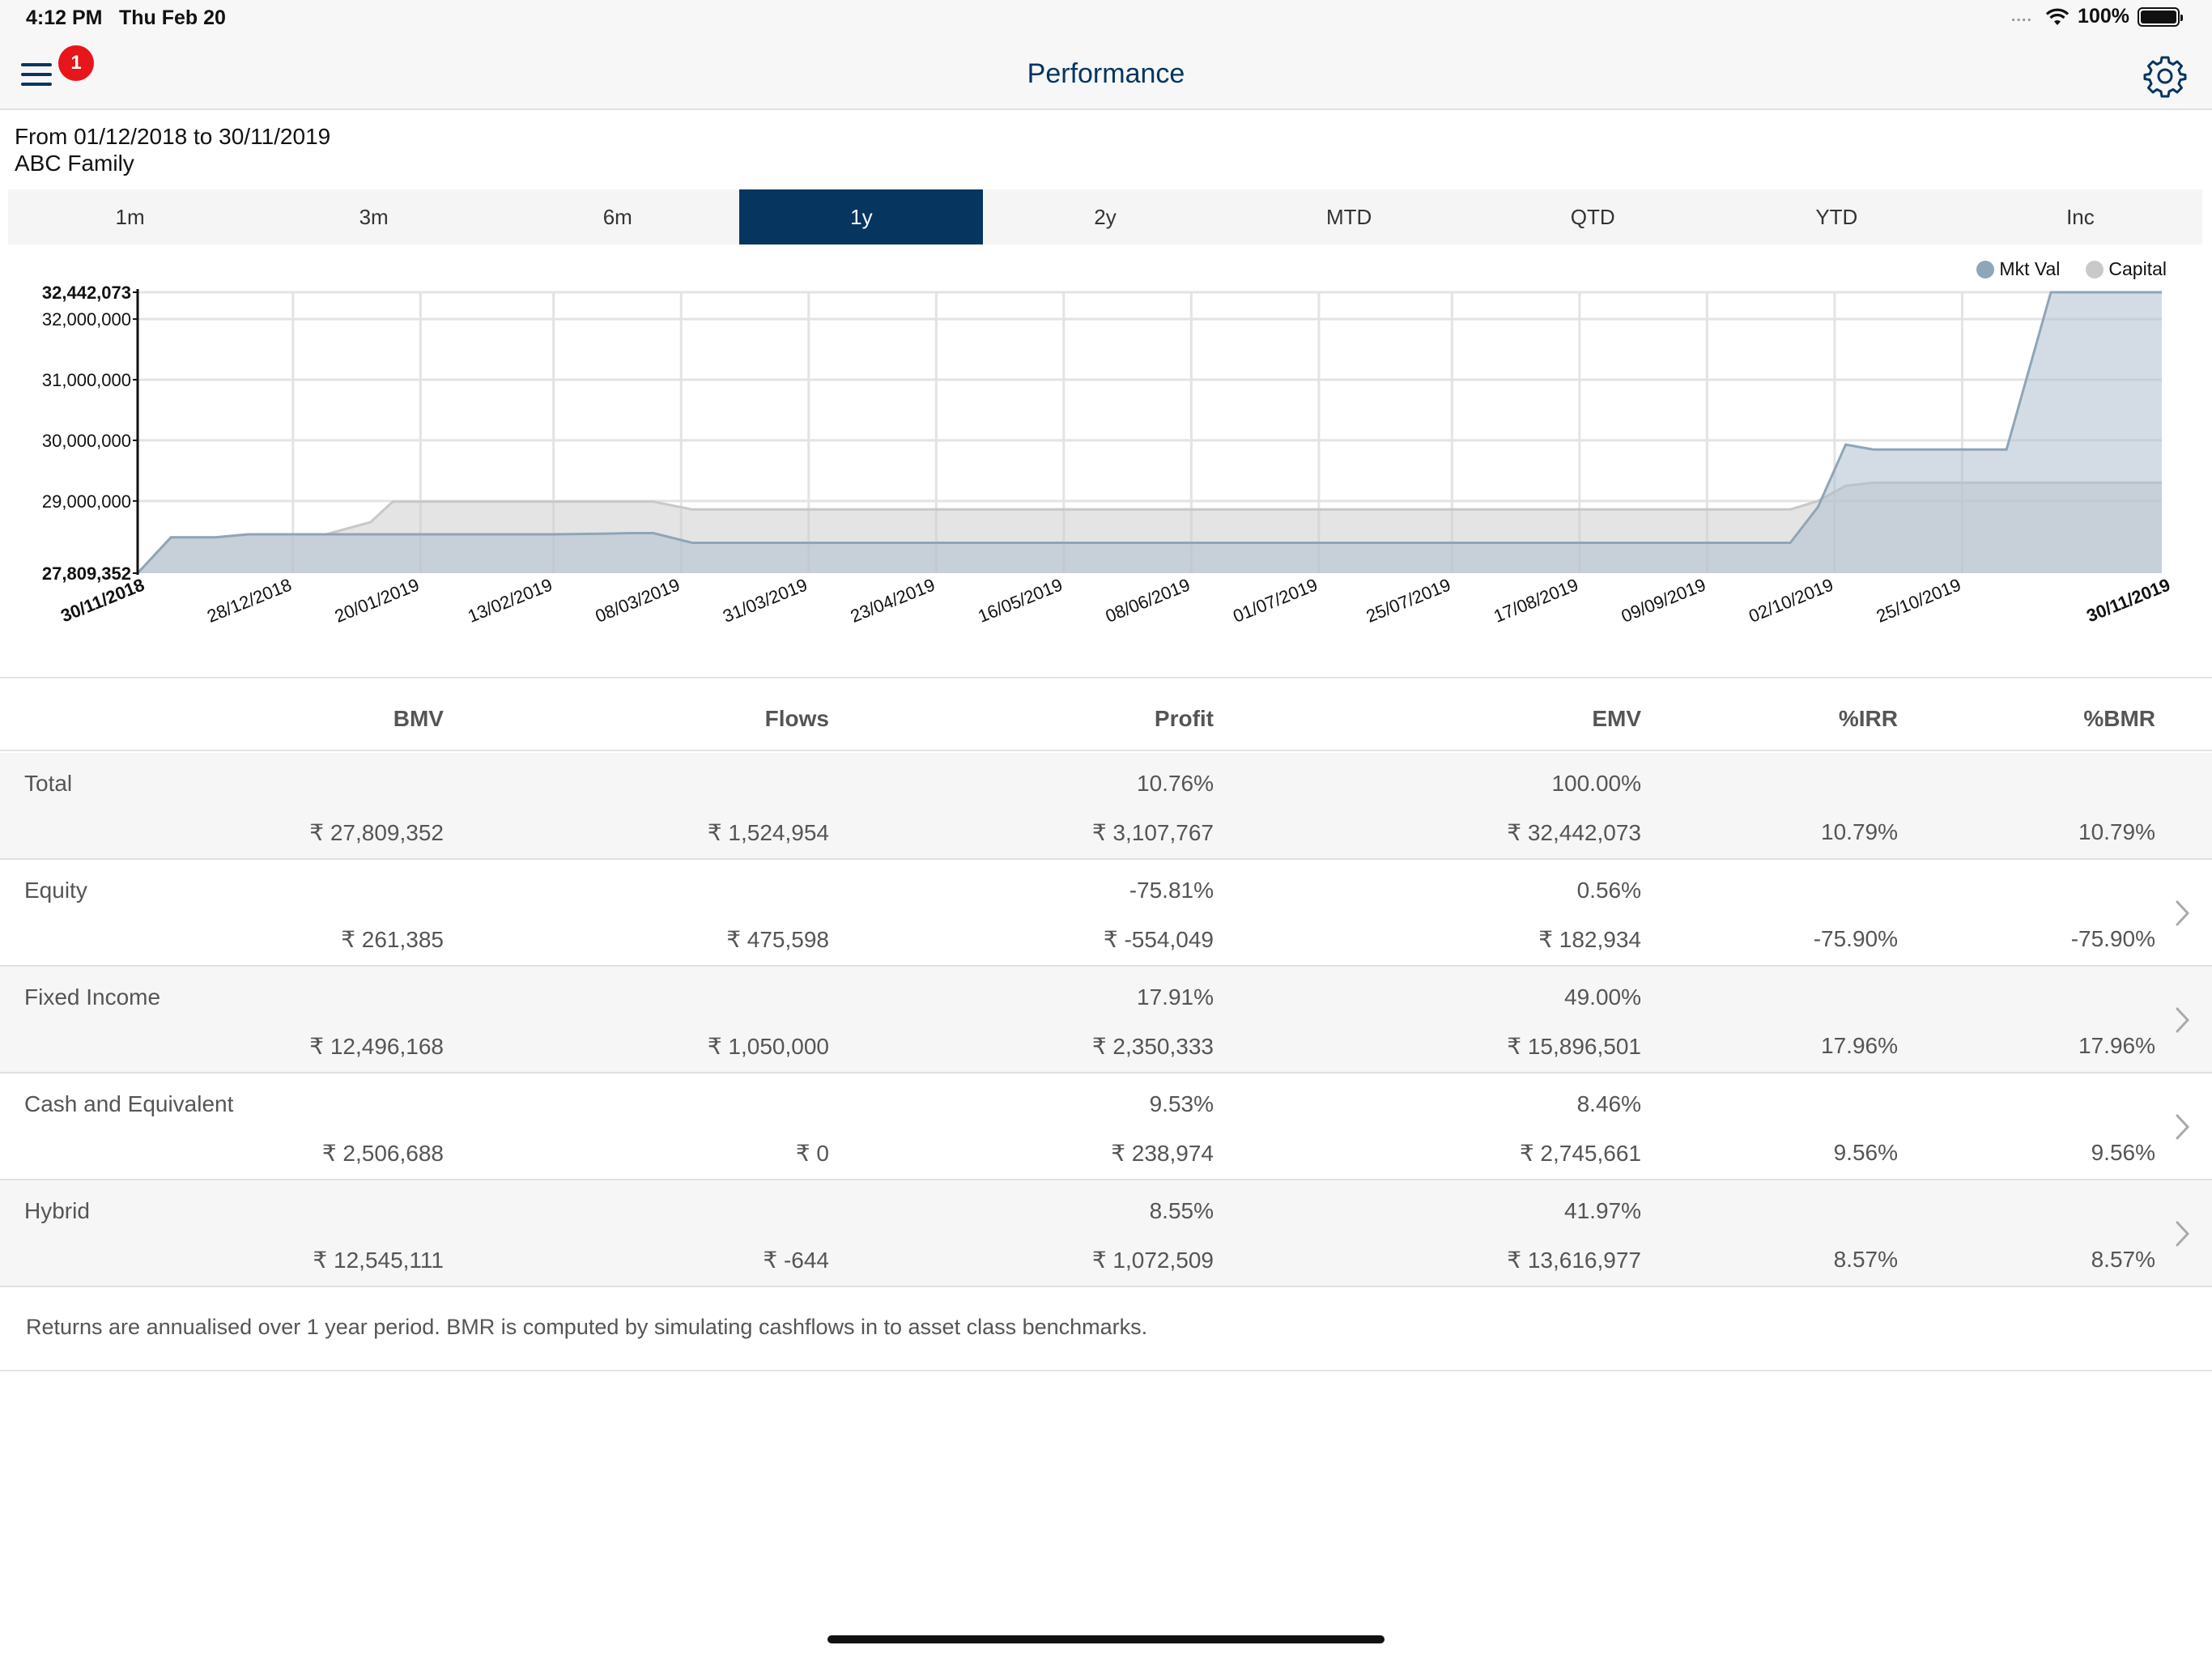 The height and width of the screenshot is (1658, 2212). I want to click on account-name: ABC Family, so click(75, 163).